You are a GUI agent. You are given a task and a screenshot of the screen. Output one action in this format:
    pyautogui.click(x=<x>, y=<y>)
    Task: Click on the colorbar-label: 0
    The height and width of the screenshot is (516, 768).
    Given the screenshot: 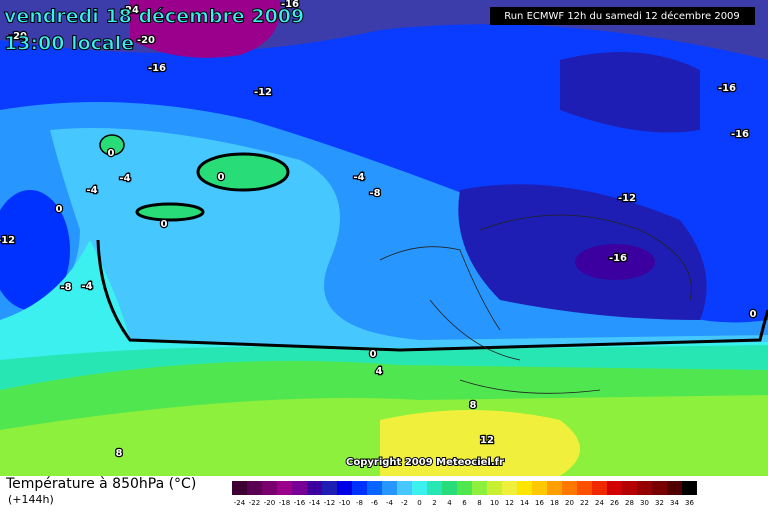 What is the action you would take?
    pyautogui.click(x=419, y=503)
    